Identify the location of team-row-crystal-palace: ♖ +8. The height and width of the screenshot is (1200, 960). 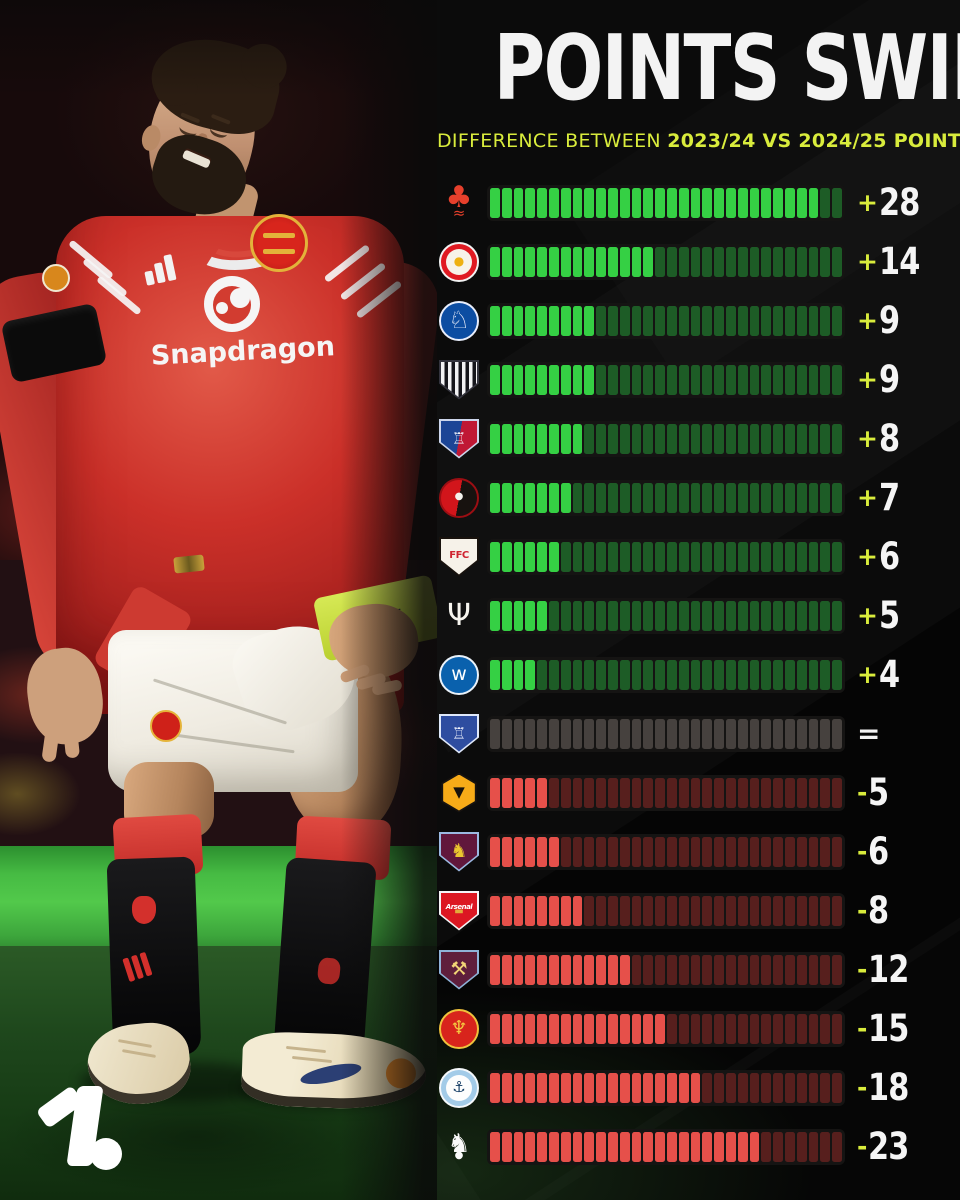
(697, 438).